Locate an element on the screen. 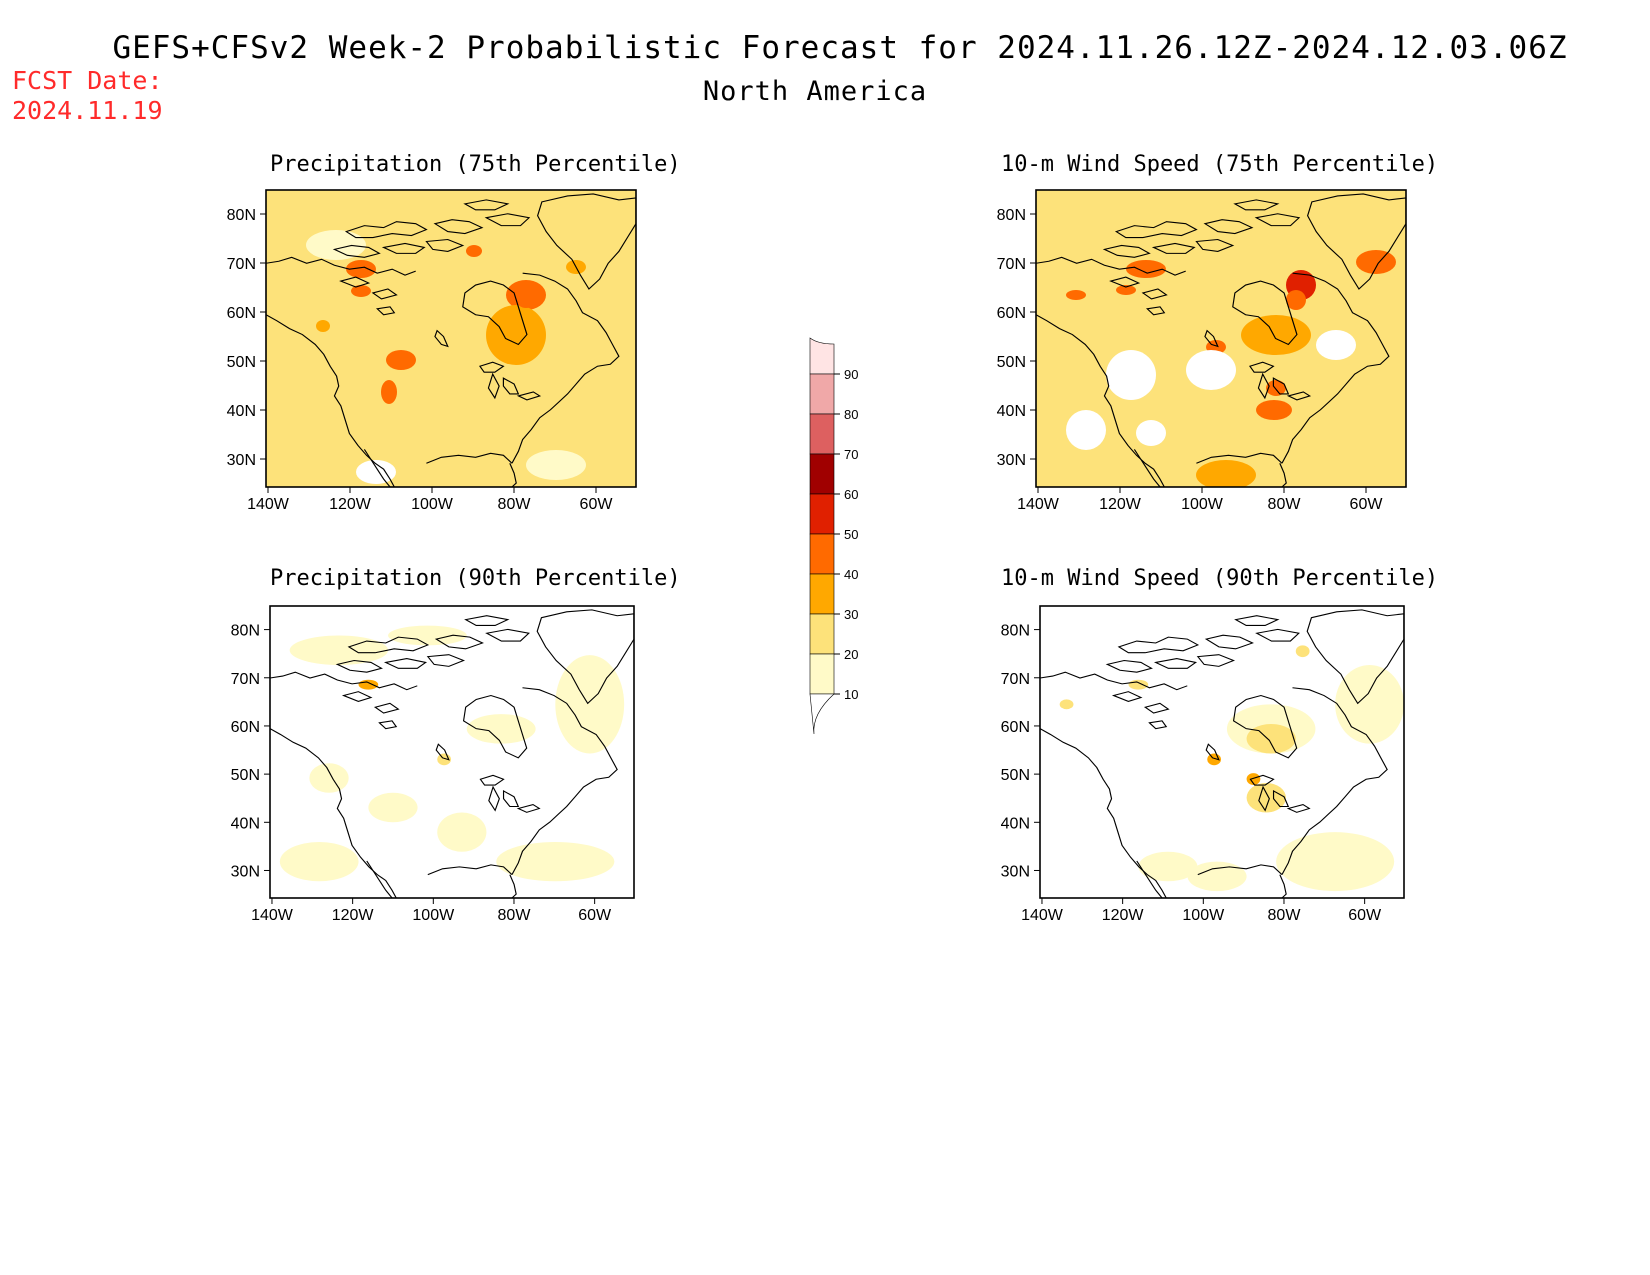 The width and height of the screenshot is (1650, 1275). colorbar-cap-top is located at coordinates (822, 356).